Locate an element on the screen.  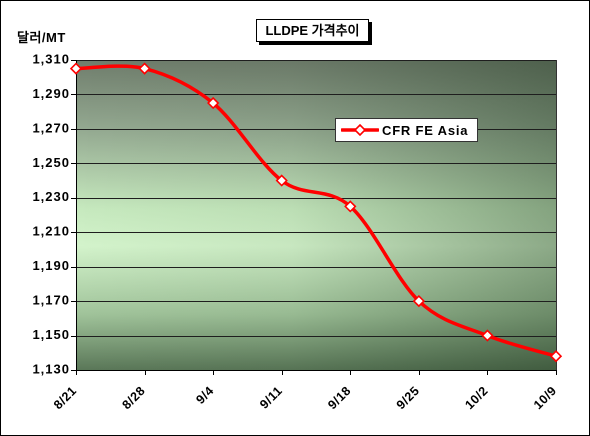
y-tick-label: 1,250 is located at coordinates (51, 162).